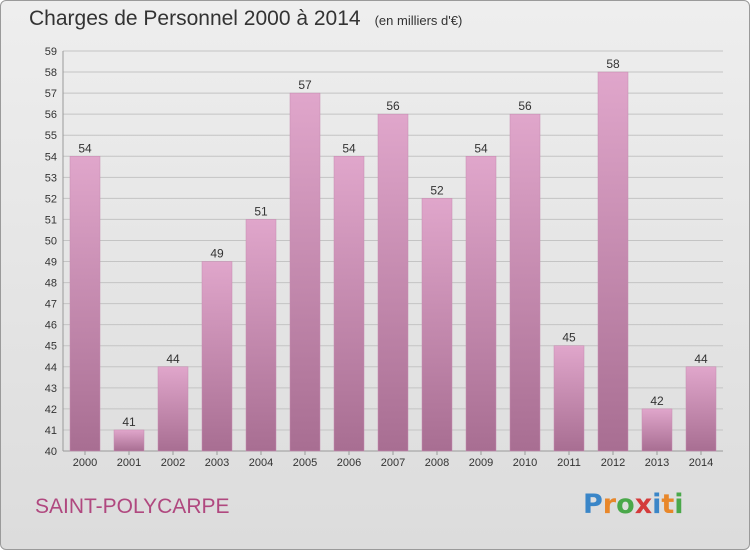 The image size is (750, 550). What do you see at coordinates (217, 463) in the screenshot?
I see `x-tick-label: 2003` at bounding box center [217, 463].